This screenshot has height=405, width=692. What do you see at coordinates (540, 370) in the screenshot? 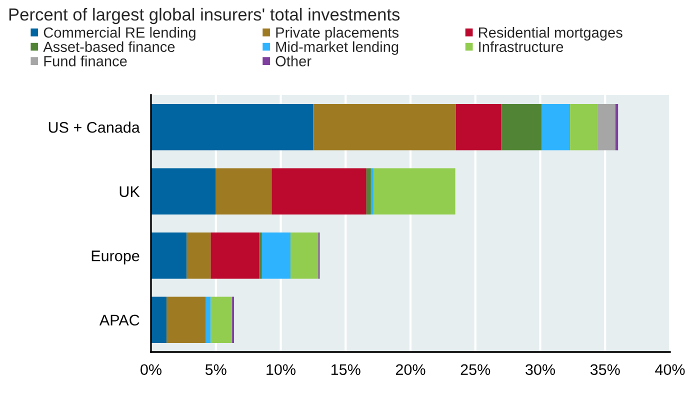
I see `x-tick-label: 30%` at bounding box center [540, 370].